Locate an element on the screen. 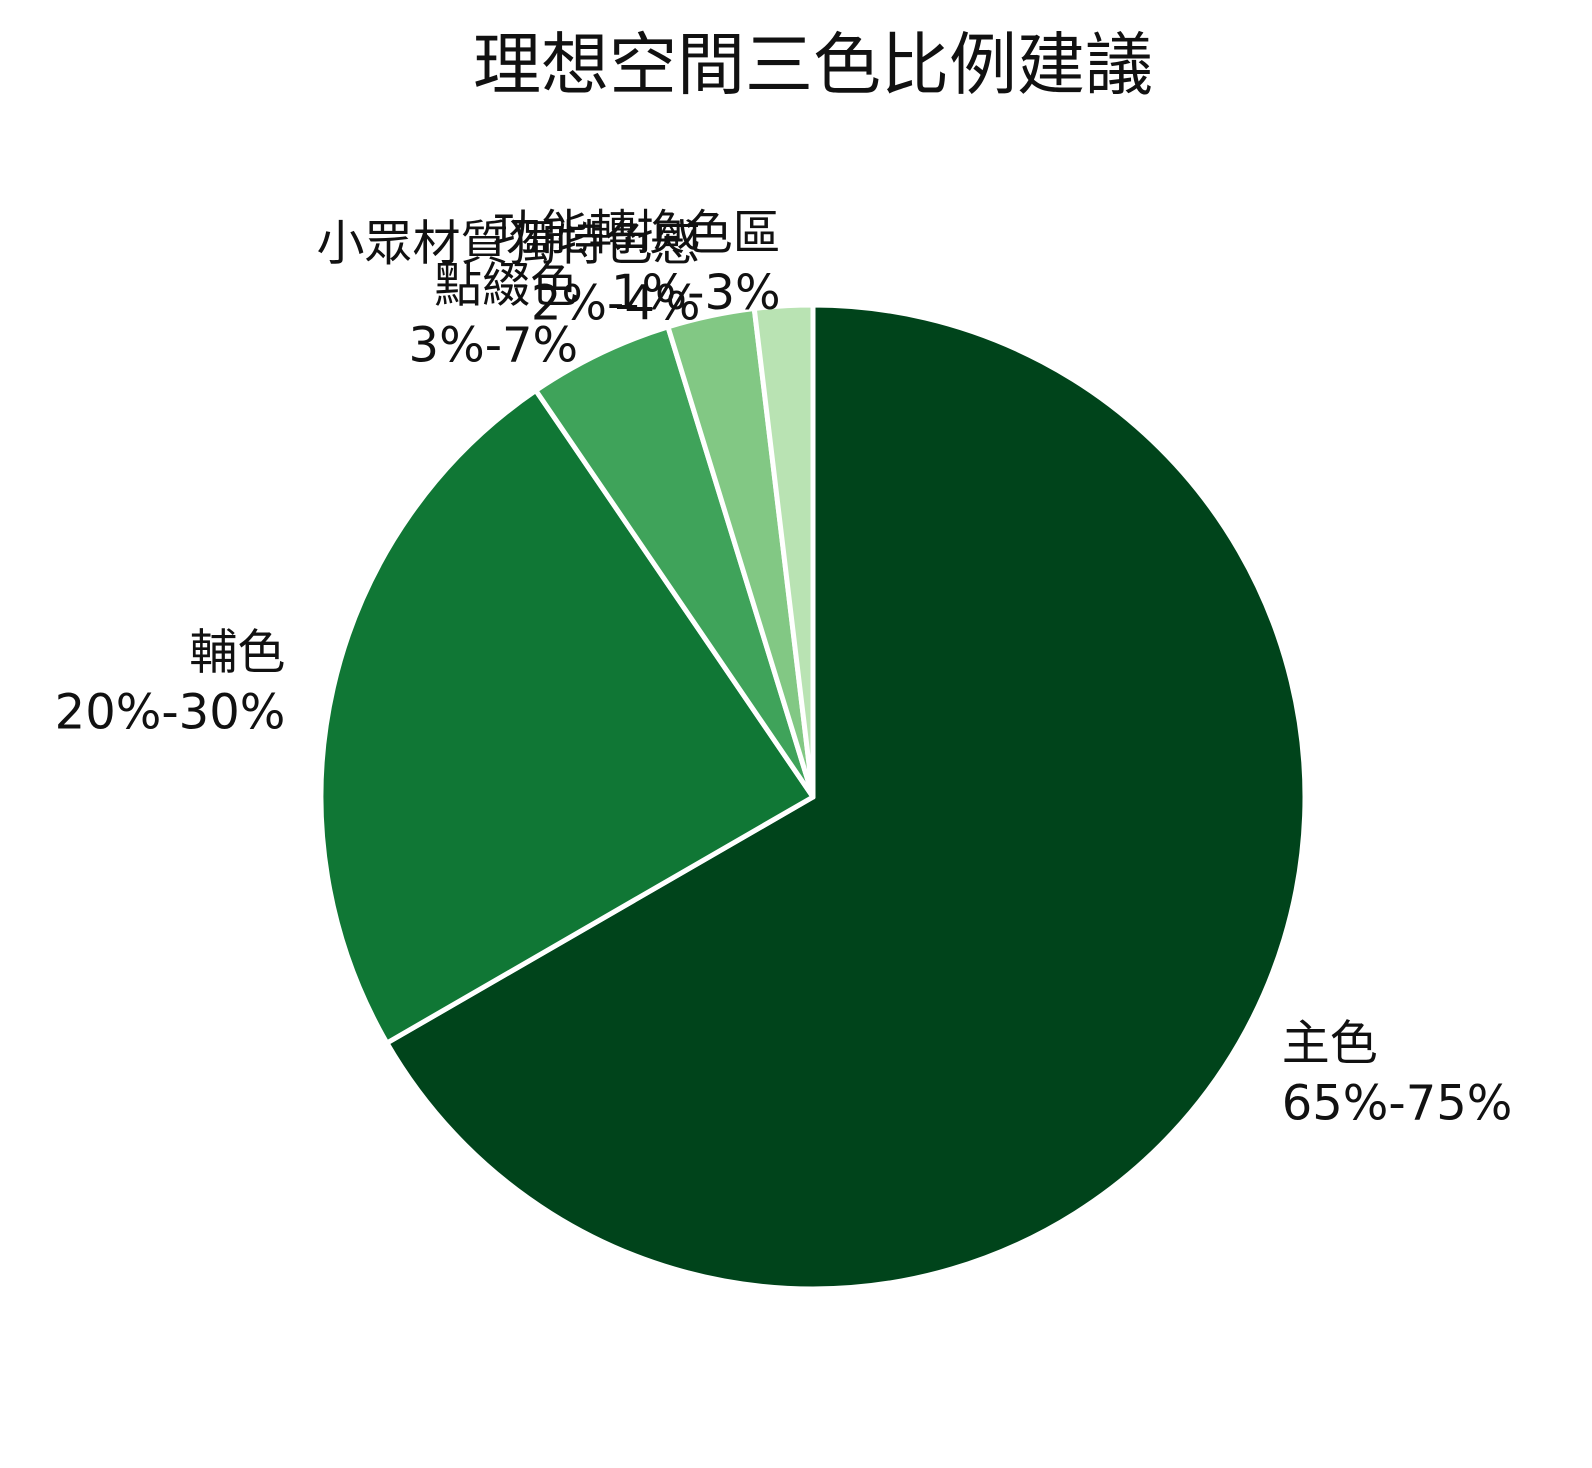  chart-title: 理想空間三色比例建議 is located at coordinates (813, 66).